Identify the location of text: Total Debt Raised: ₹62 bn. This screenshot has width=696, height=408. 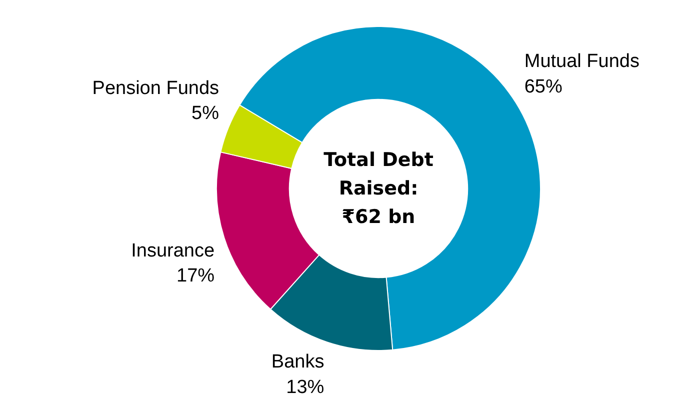
(379, 188).